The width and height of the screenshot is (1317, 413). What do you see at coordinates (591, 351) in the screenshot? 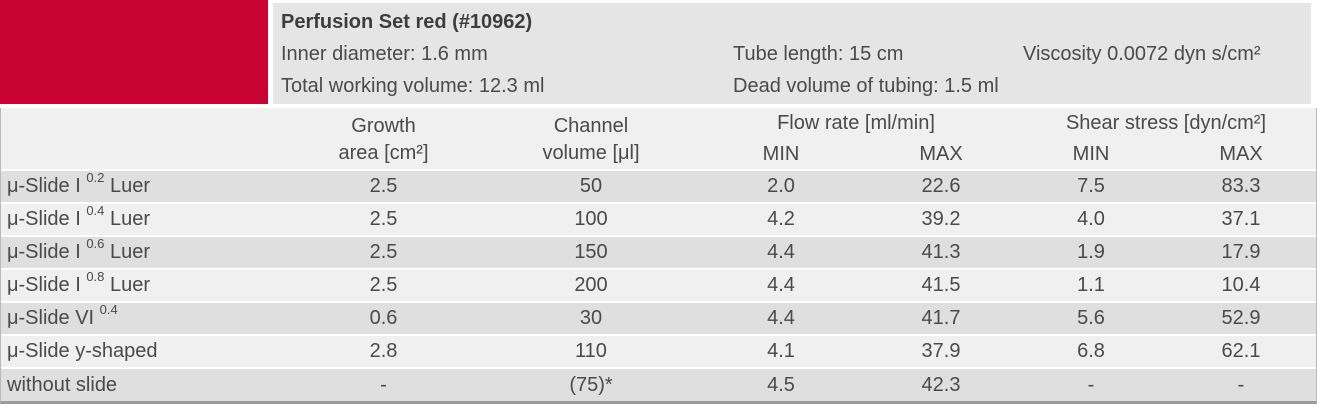
I see `value-cell: 110` at bounding box center [591, 351].